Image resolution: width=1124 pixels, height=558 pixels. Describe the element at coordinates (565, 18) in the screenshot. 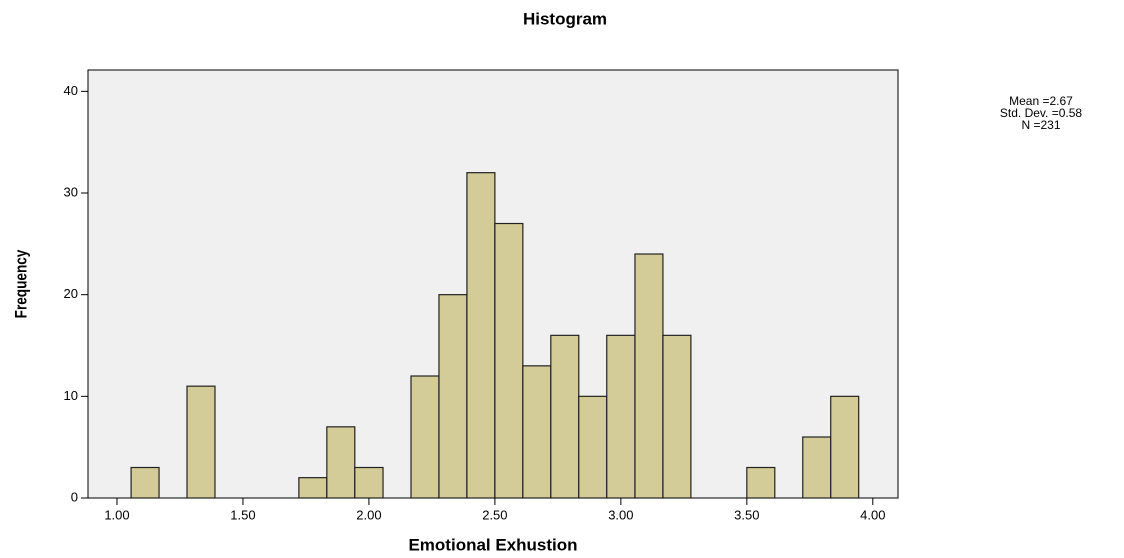

I see `chart-title: Histogram` at that location.